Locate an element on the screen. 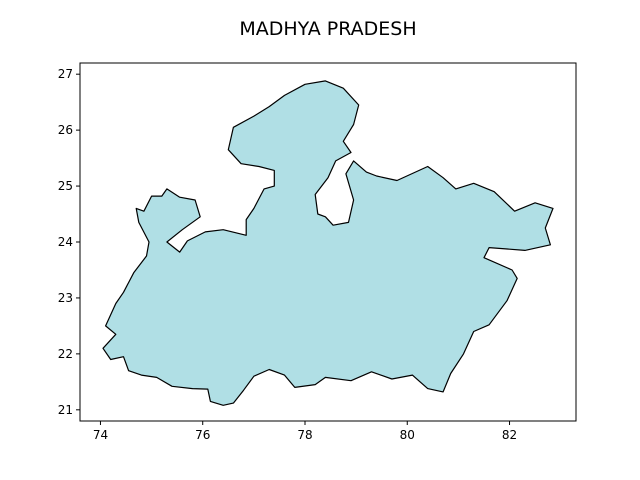 The image size is (640, 480). y-tick-label: 25 is located at coordinates (65, 186).